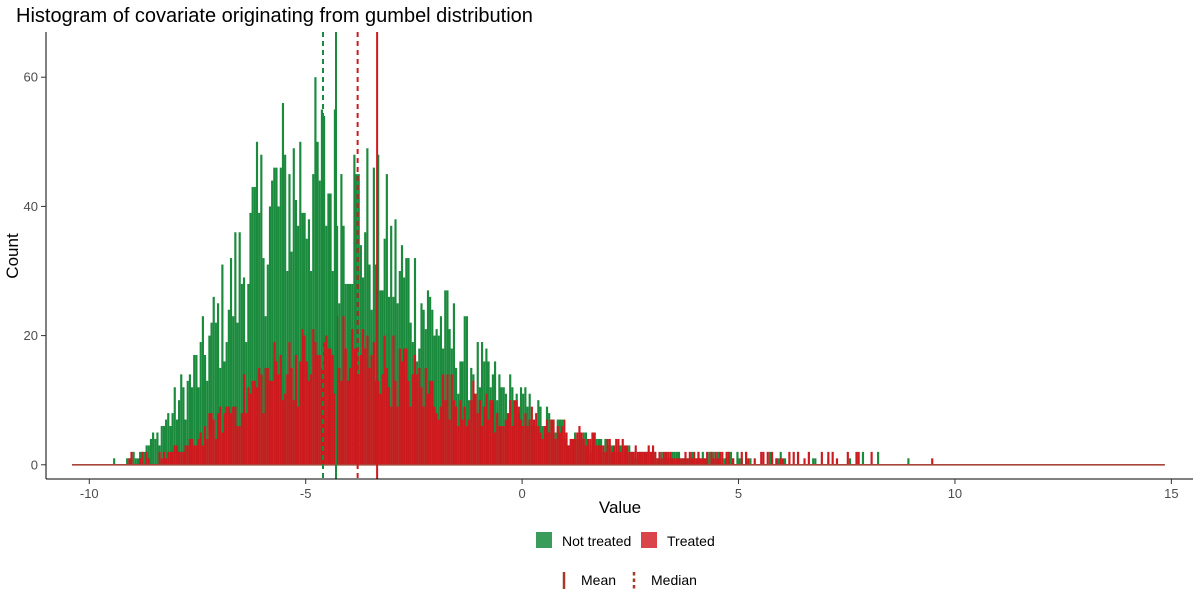 The height and width of the screenshot is (605, 1200). What do you see at coordinates (544, 540) in the screenshot?
I see `legend-swatch-not-treated` at bounding box center [544, 540].